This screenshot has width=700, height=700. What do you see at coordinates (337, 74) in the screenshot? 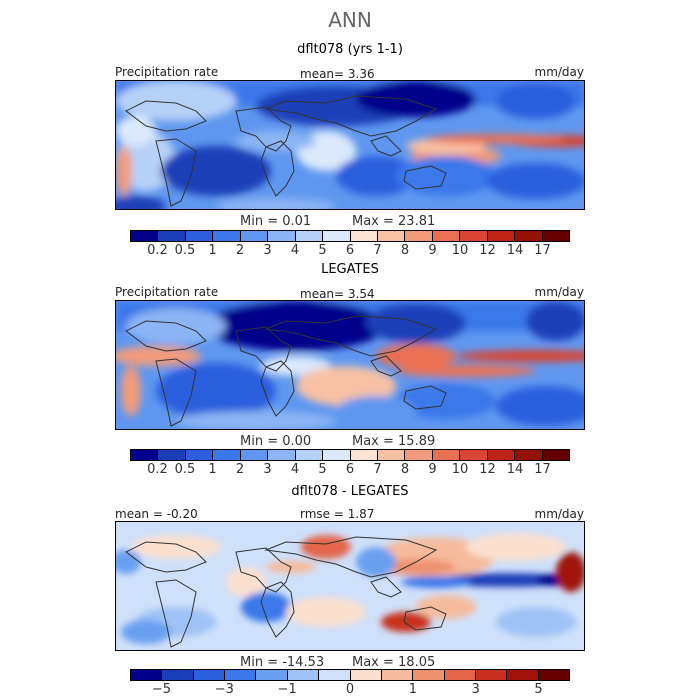
I see `panel1-mean-label: mean= 3.36` at bounding box center [337, 74].